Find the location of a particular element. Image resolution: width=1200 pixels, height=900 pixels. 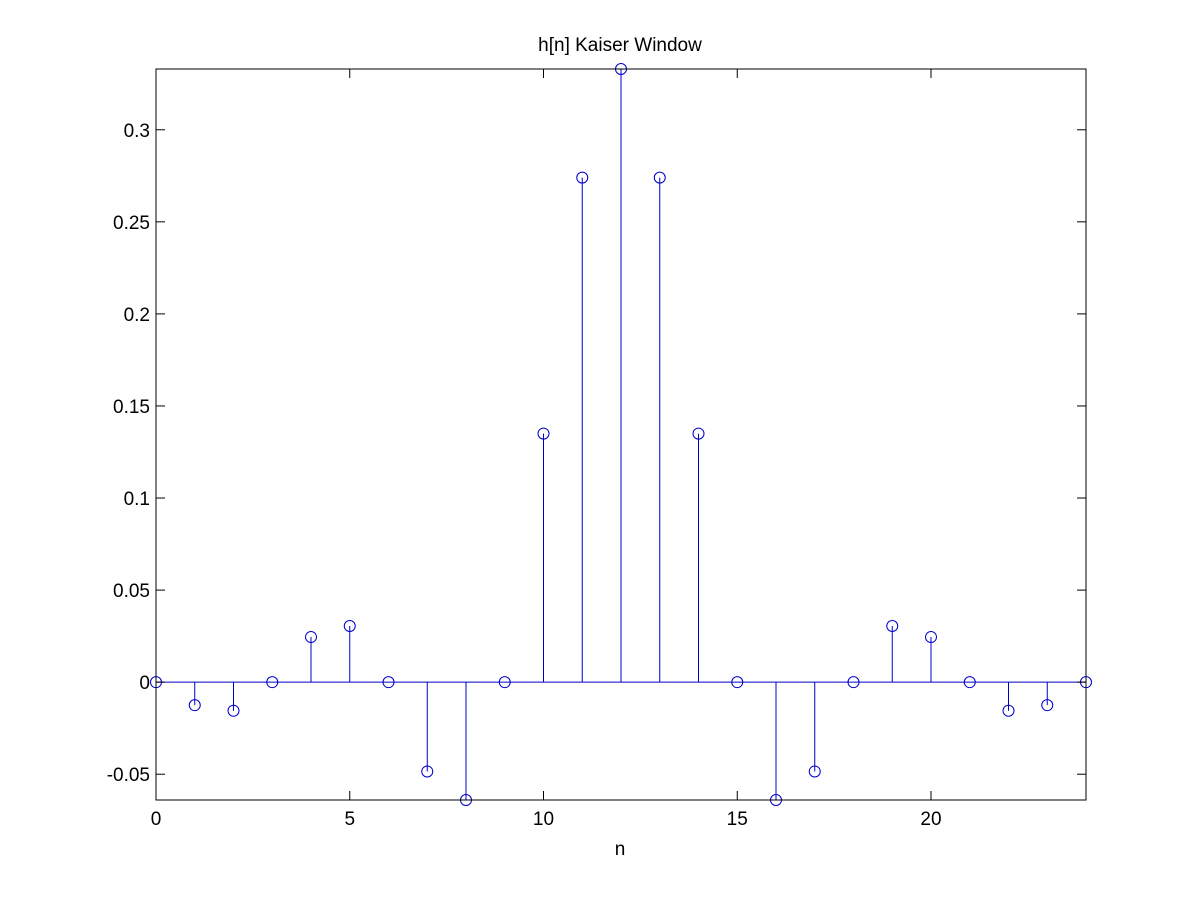

y-tick-label: 0.1 is located at coordinates (137, 499).